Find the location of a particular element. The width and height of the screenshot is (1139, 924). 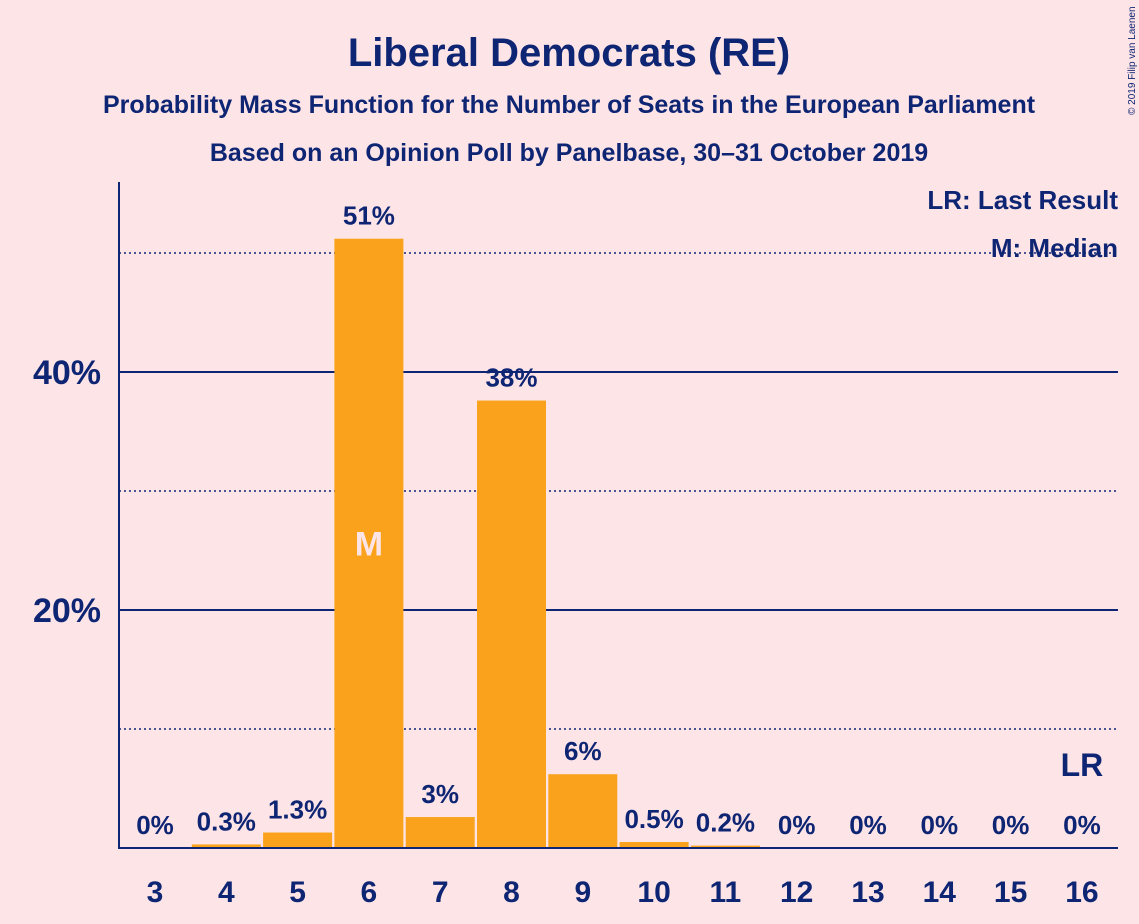

legend-median: M: Median is located at coordinates (1054, 248).